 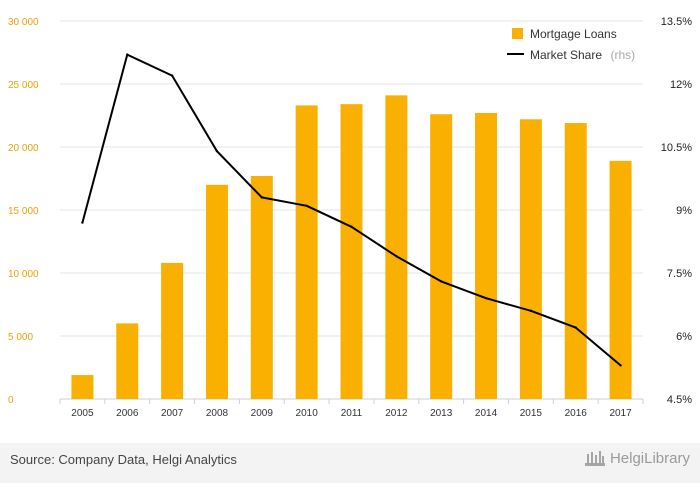 I want to click on left-tick-label: 20 000, so click(x=23, y=148).